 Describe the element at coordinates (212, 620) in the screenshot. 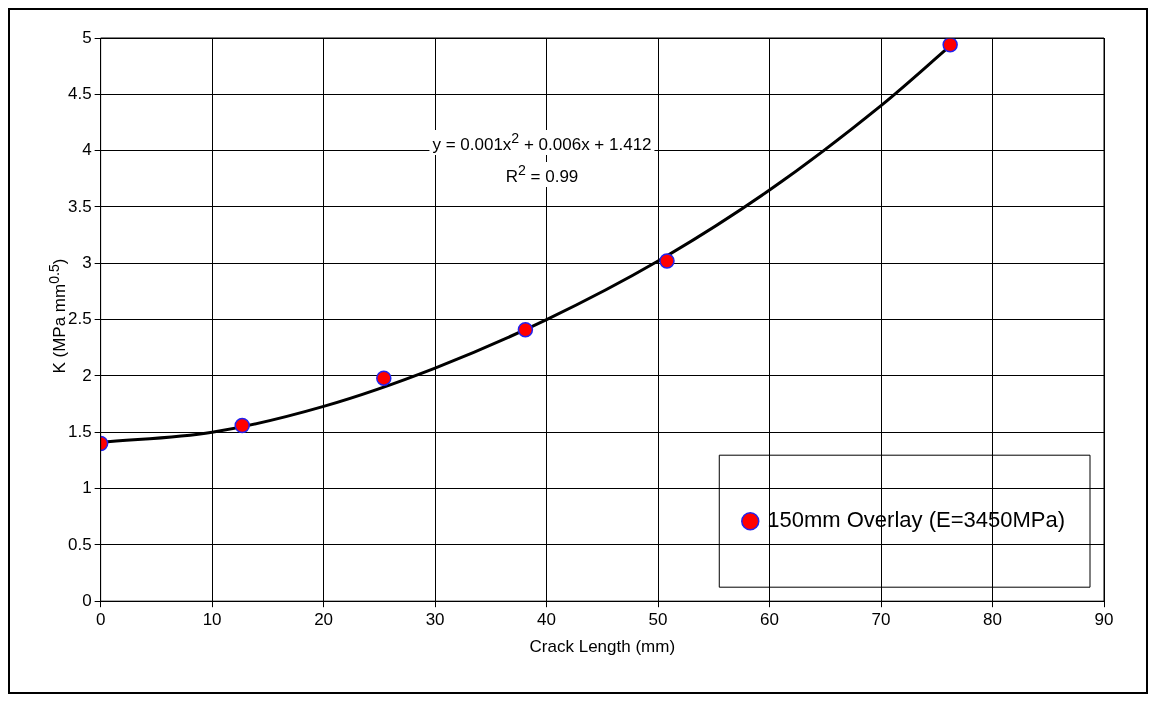

I see `x-tick-label: 10` at that location.